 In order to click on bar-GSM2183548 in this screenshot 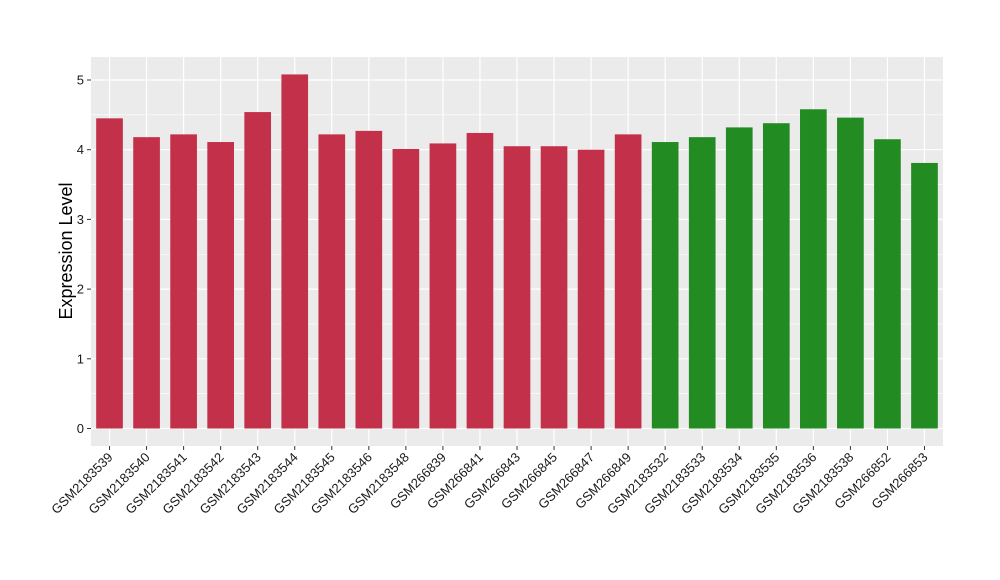, I will do `click(406, 289)`.